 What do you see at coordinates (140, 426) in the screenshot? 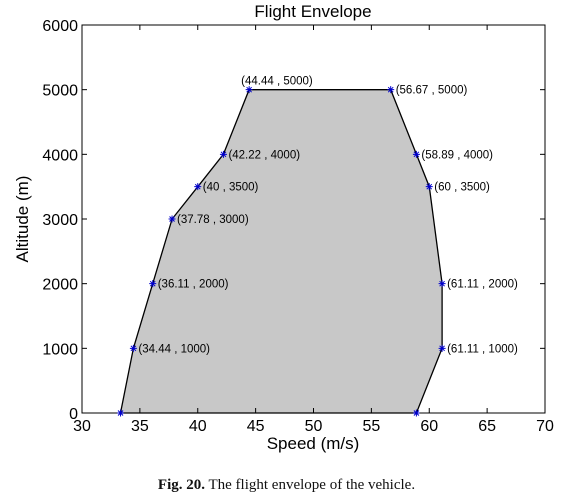
I see `x-tick-label: 35` at bounding box center [140, 426].